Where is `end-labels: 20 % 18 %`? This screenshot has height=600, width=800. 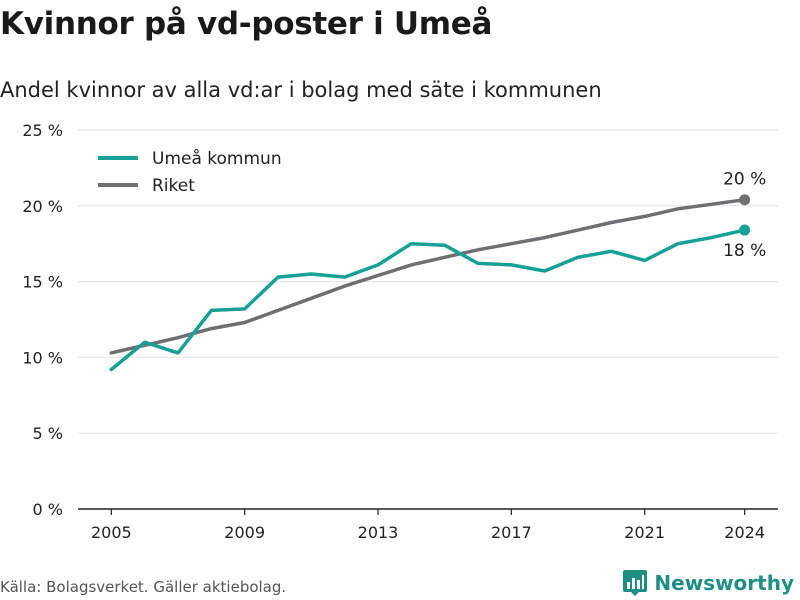
end-labels: 20 % 18 % is located at coordinates (744, 215).